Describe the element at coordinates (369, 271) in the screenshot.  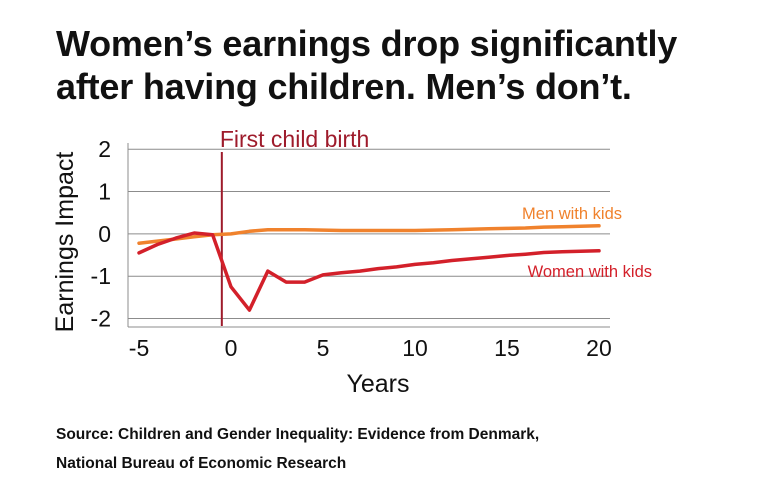
I see `series-line-women` at that location.